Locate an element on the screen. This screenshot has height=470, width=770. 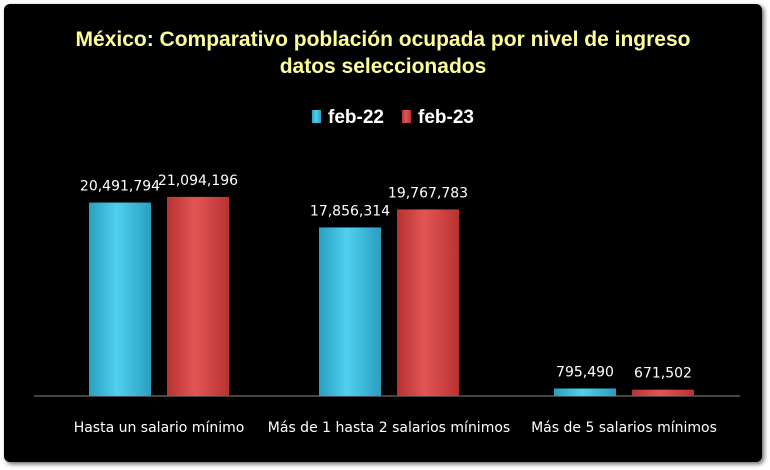
data-label-feb-23-3: 671,502 is located at coordinates (663, 374).